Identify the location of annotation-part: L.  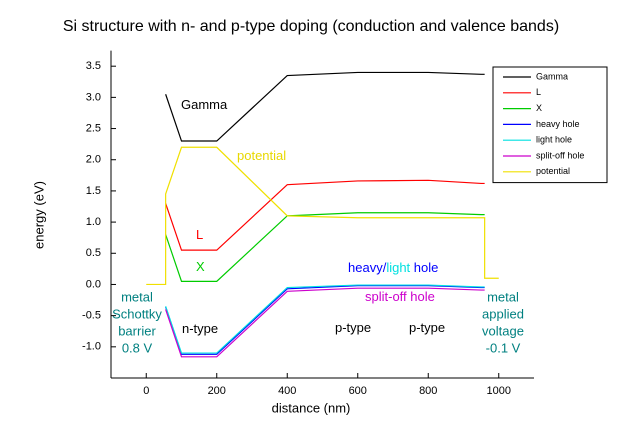
(199, 234).